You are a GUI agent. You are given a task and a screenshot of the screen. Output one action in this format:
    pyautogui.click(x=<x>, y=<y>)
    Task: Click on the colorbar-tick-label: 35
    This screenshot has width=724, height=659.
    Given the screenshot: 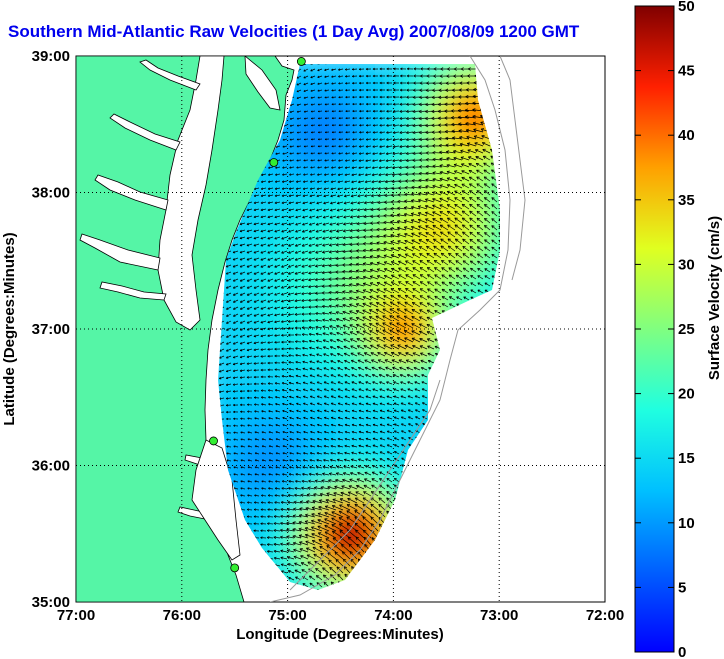 What is the action you would take?
    pyautogui.click(x=686, y=200)
    